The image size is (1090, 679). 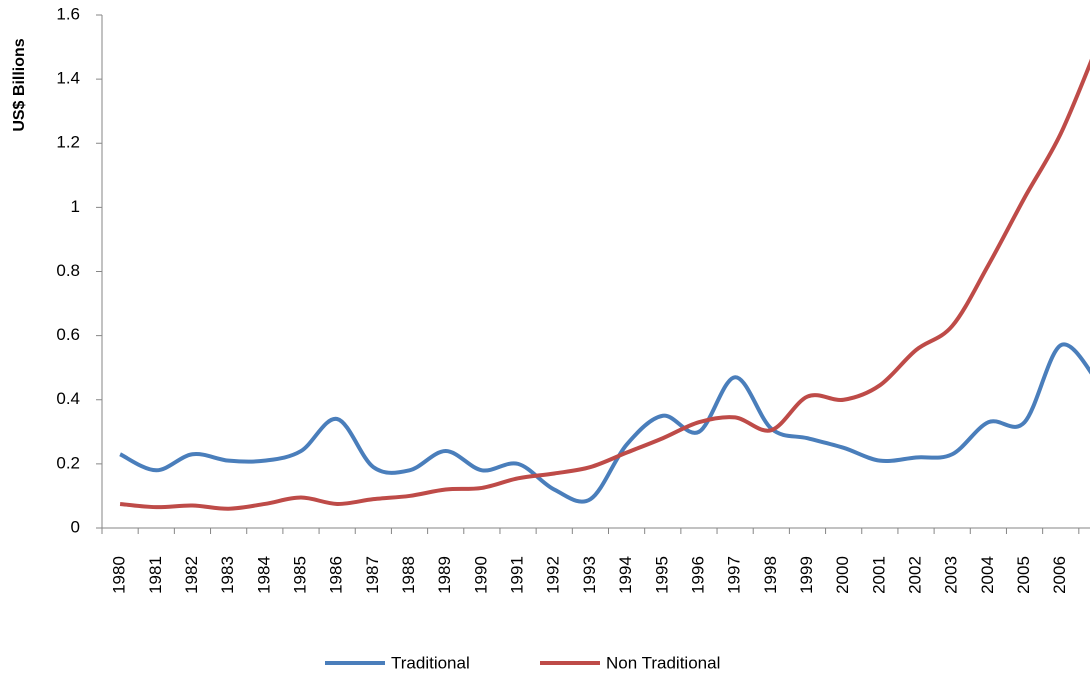 I want to click on y-axis-label: US$ Billions, so click(x=19, y=84).